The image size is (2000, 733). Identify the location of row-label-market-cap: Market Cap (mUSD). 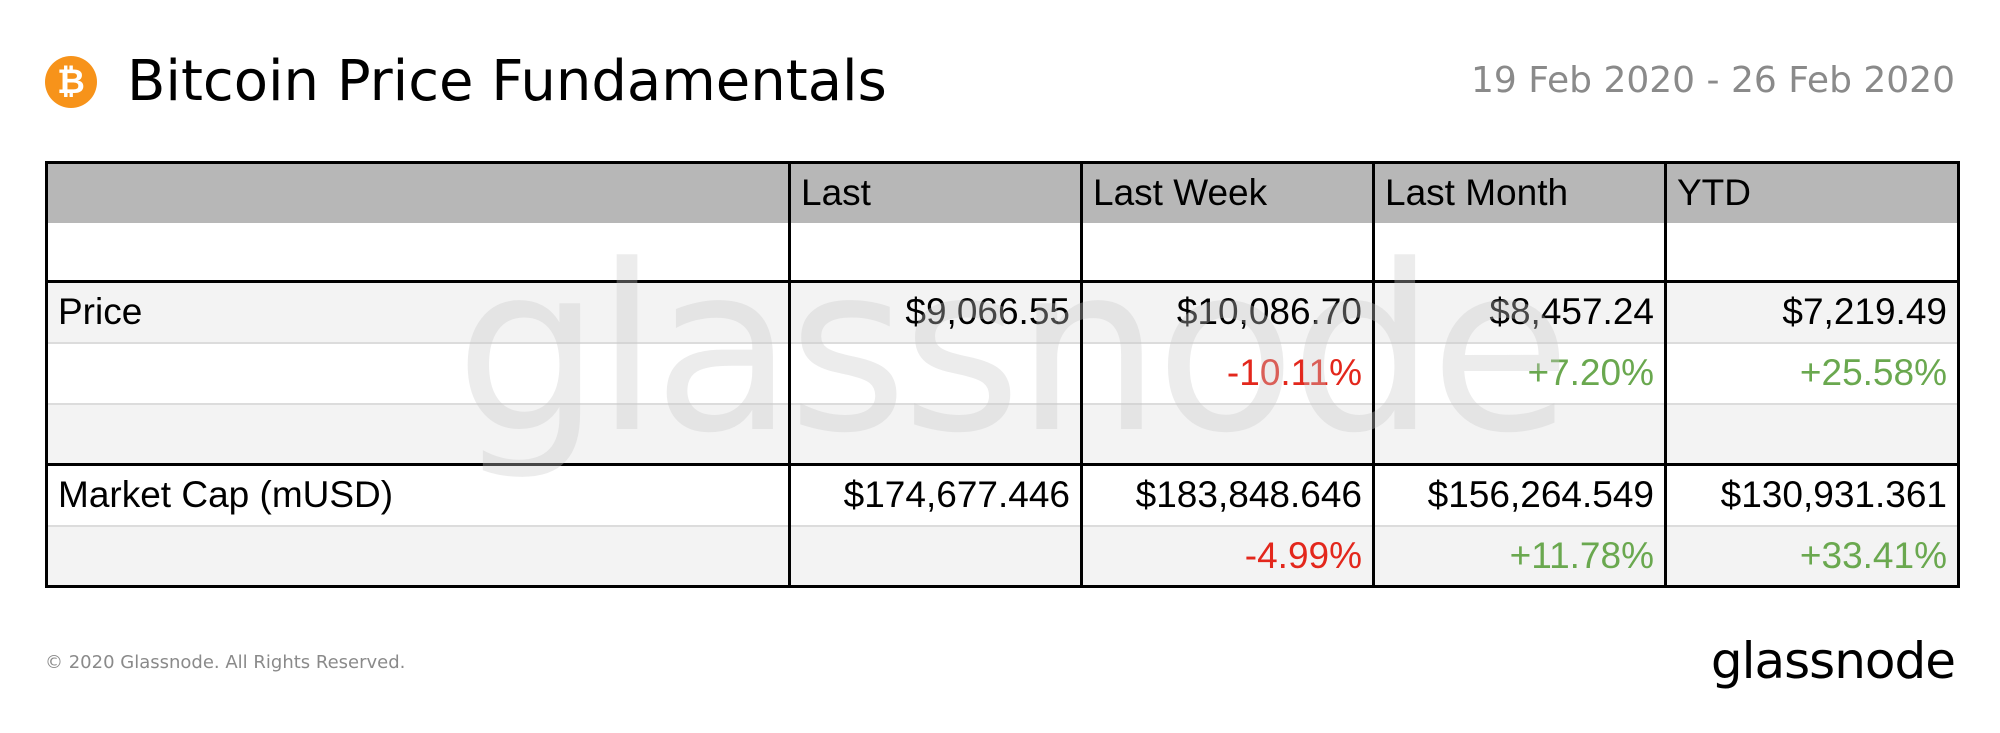
(418, 494).